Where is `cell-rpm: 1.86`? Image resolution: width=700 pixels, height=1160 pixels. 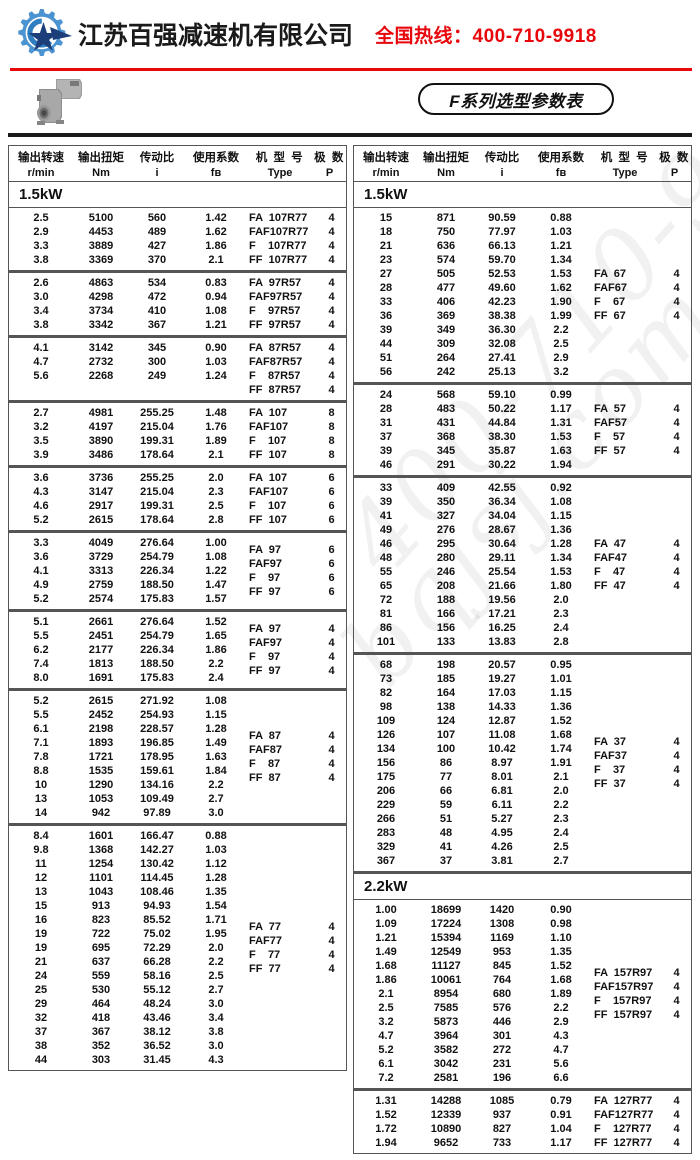 cell-rpm: 1.86 is located at coordinates (386, 980).